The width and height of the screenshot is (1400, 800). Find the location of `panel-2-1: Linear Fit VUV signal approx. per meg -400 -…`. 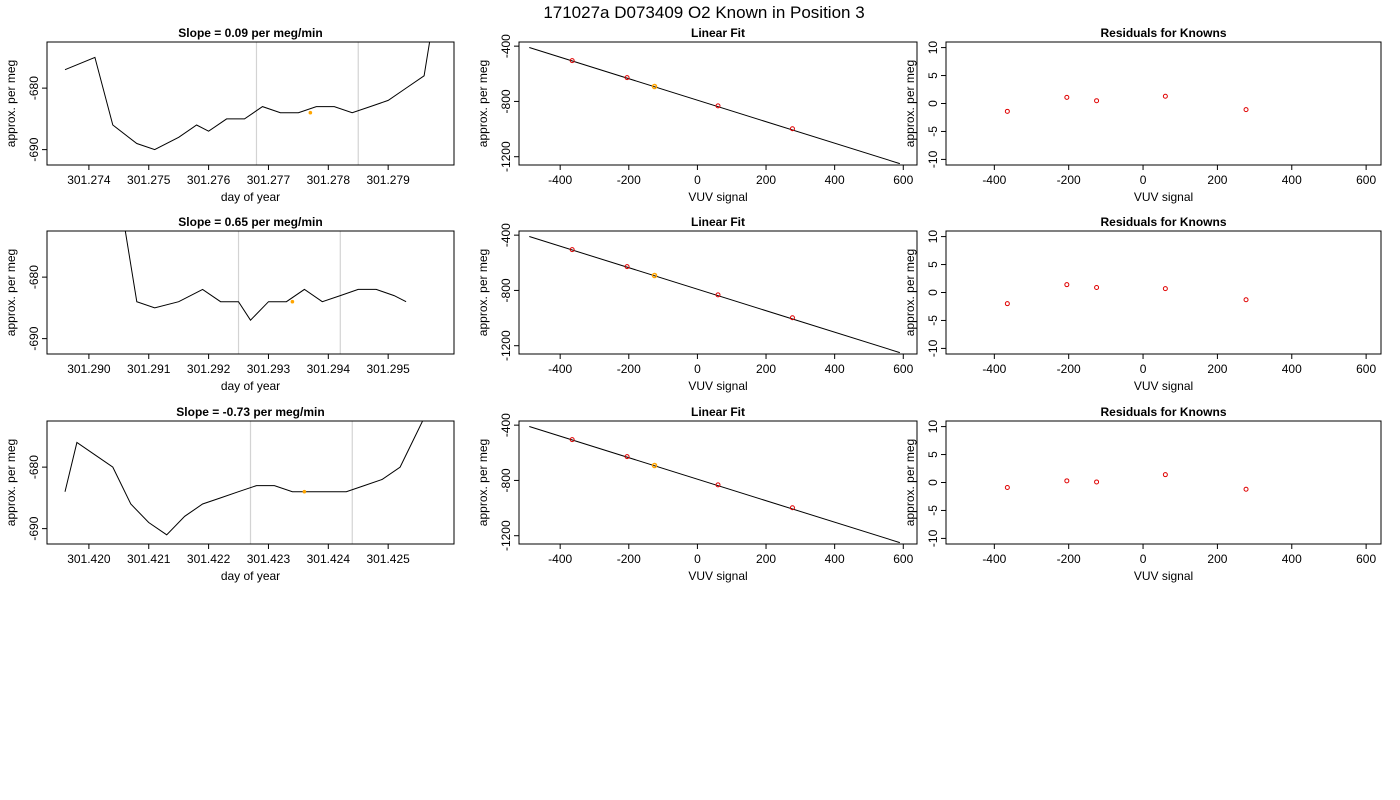

panel-2-1: Linear Fit VUV signal approx. per meg -400 -… is located at coordinates (697, 494).